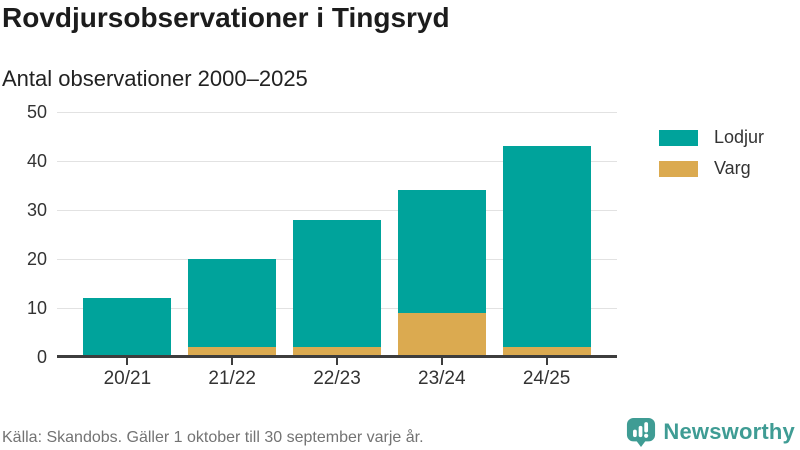  What do you see at coordinates (546, 247) in the screenshot?
I see `bar-segment-lodjur-24/25` at bounding box center [546, 247].